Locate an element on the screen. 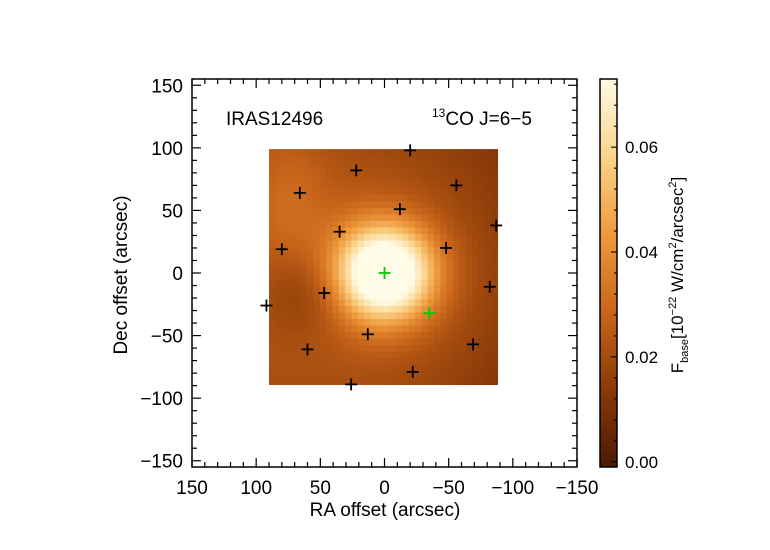 The image size is (770, 550). y-tick-label: 0 is located at coordinates (177, 274).